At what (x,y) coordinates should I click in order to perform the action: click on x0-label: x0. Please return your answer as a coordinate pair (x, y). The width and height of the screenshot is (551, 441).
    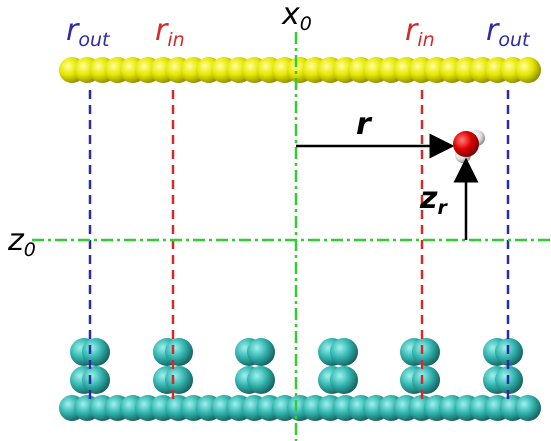
    Looking at the image, I should click on (296, 17).